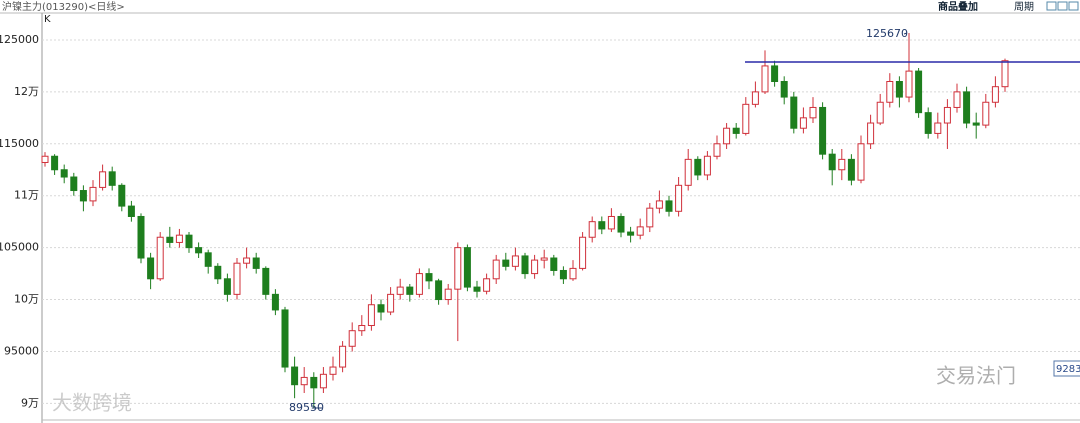 The width and height of the screenshot is (1080, 423). I want to click on min-label: 89550, so click(306, 407).